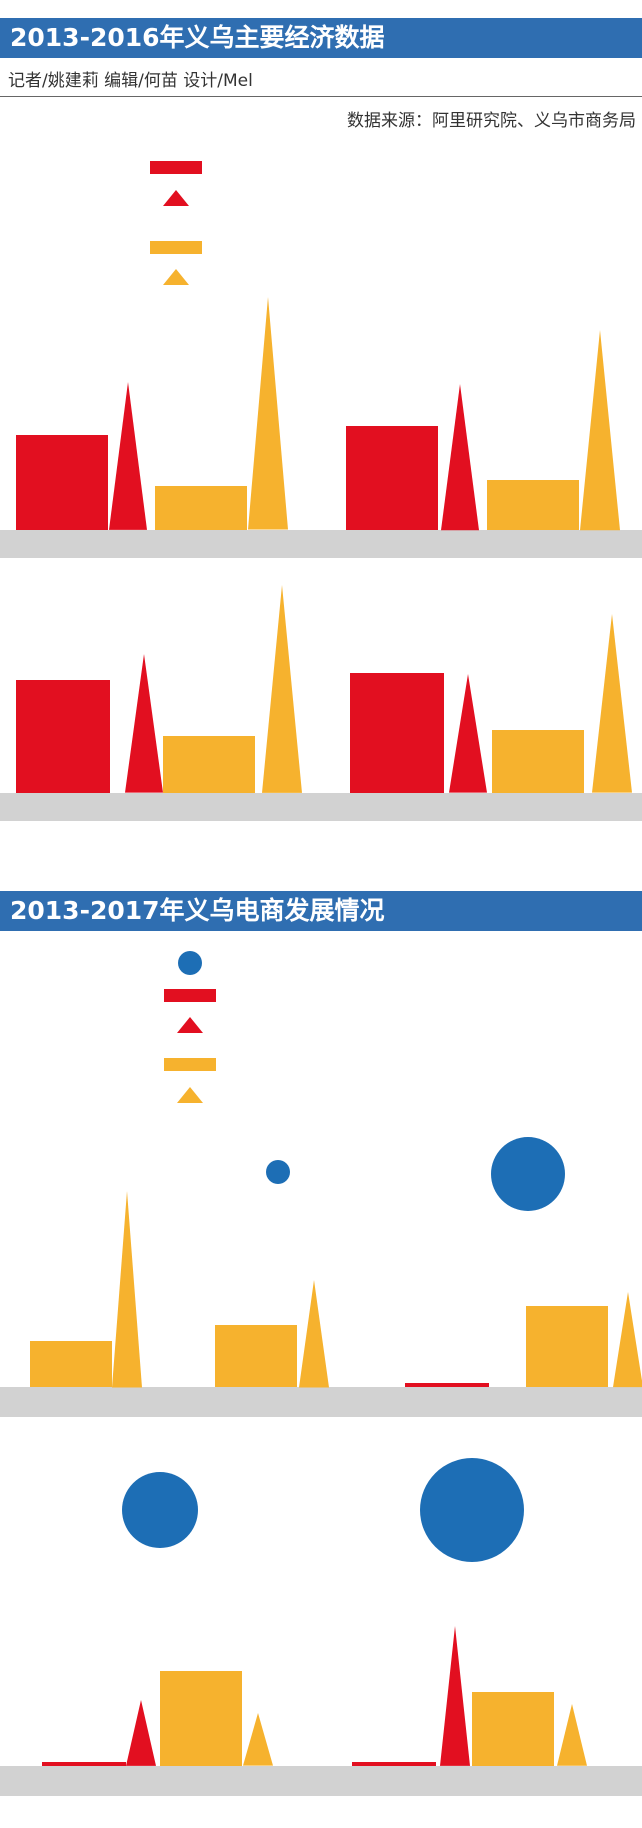 The image size is (642, 1828). What do you see at coordinates (567, 1346) in the screenshot?
I see `bar-ecommerce-2015` at bounding box center [567, 1346].